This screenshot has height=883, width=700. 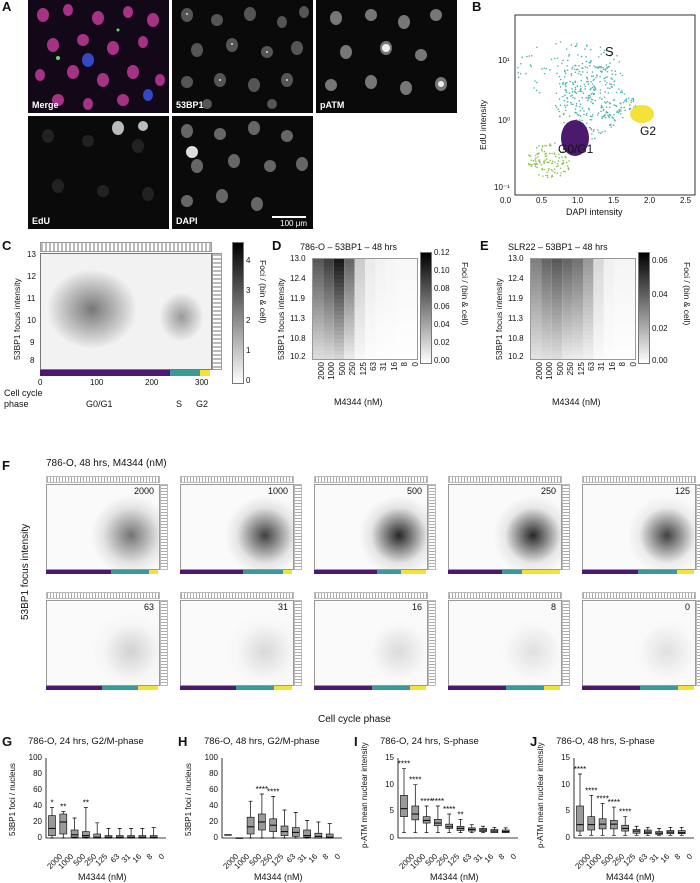 I want to click on h-title: 786-O, 48 hrs, G2/M-phase, so click(x=262, y=741).